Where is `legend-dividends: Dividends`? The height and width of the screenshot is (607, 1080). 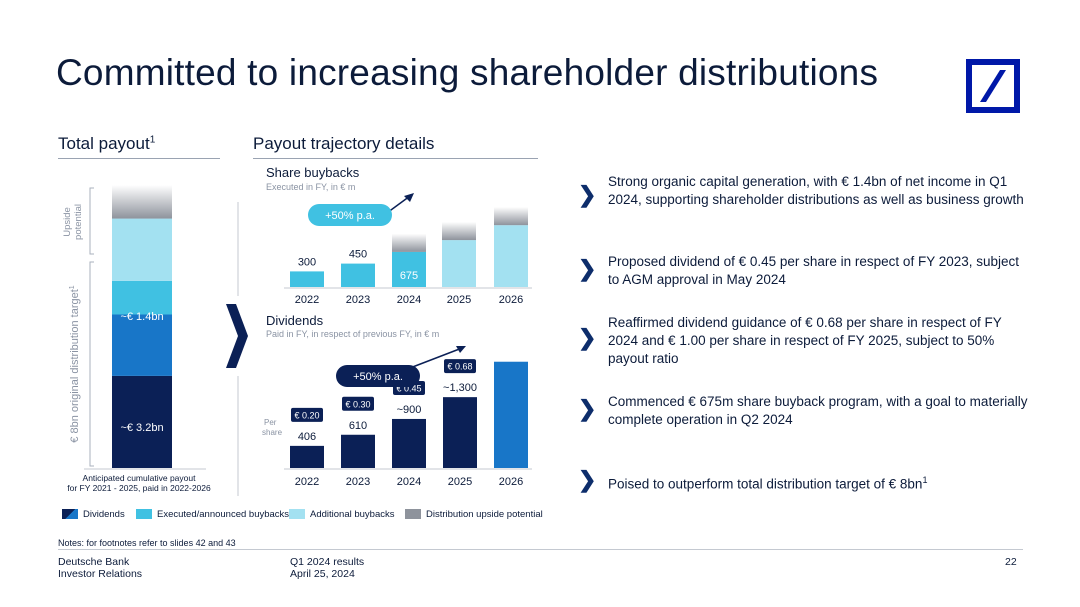 legend-dividends: Dividends is located at coordinates (93, 514).